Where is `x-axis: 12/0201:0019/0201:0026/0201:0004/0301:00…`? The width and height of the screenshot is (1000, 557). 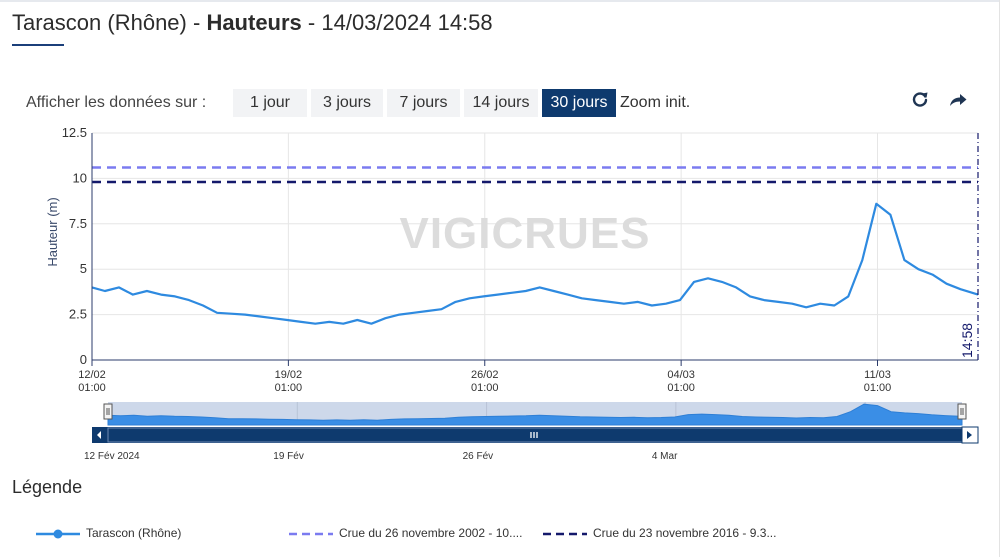
x-axis: 12/0201:0019/0201:0026/0201:0004/0301:00… is located at coordinates (528, 376).